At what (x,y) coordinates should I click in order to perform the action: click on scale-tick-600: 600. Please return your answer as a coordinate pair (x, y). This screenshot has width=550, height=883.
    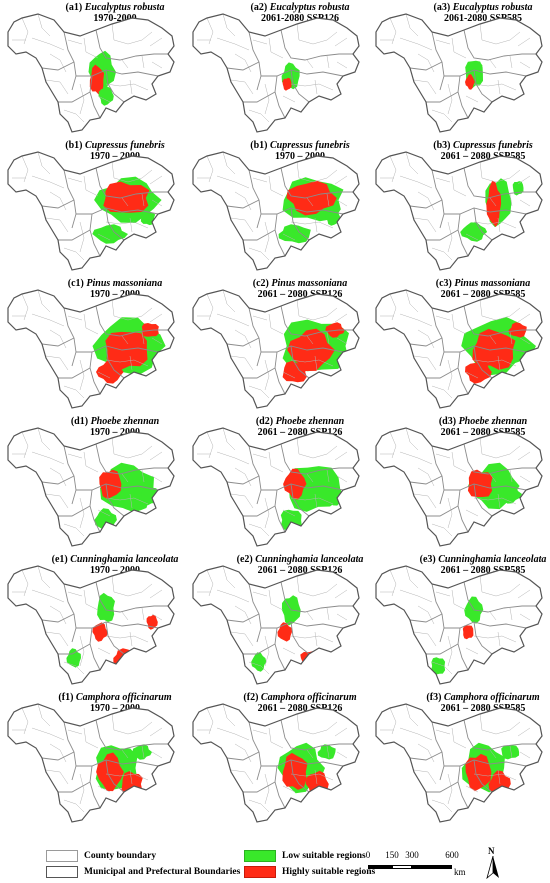
    Looking at the image, I should click on (452, 855).